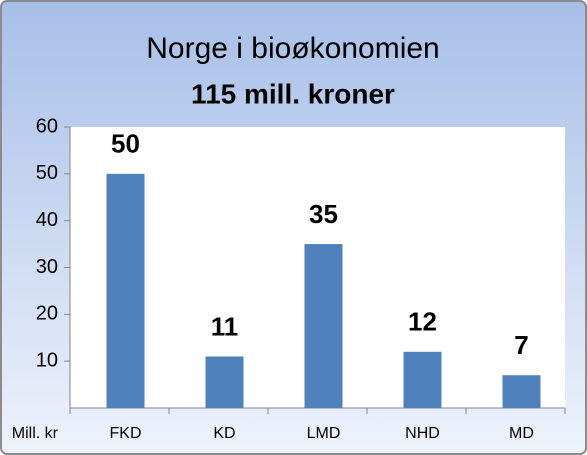 This screenshot has height=455, width=587. I want to click on y-tick-label: 60, so click(47, 126).